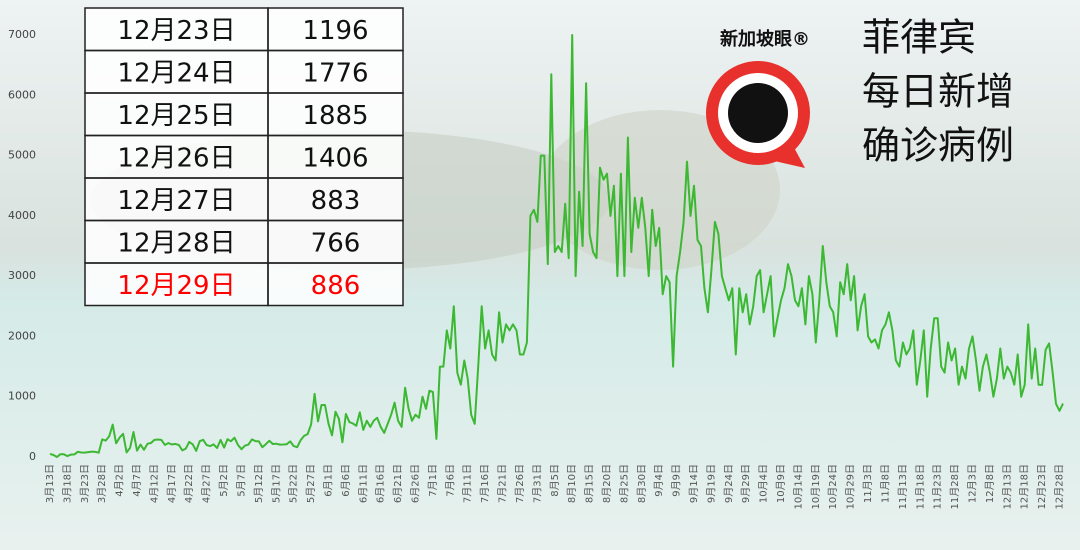 This screenshot has height=550, width=1080. Describe the element at coordinates (990, 483) in the screenshot. I see `x-tick-label: 12月8日` at that location.